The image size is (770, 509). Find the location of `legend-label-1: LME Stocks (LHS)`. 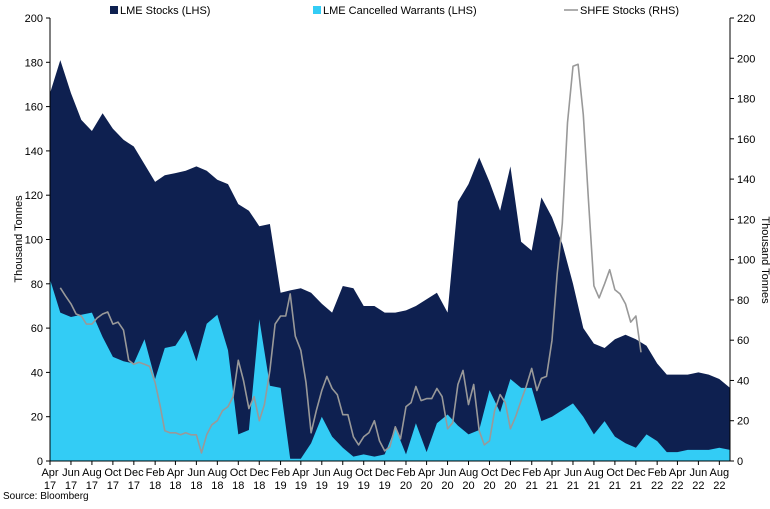

legend-label-1: LME Stocks (LHS) is located at coordinates (165, 11).